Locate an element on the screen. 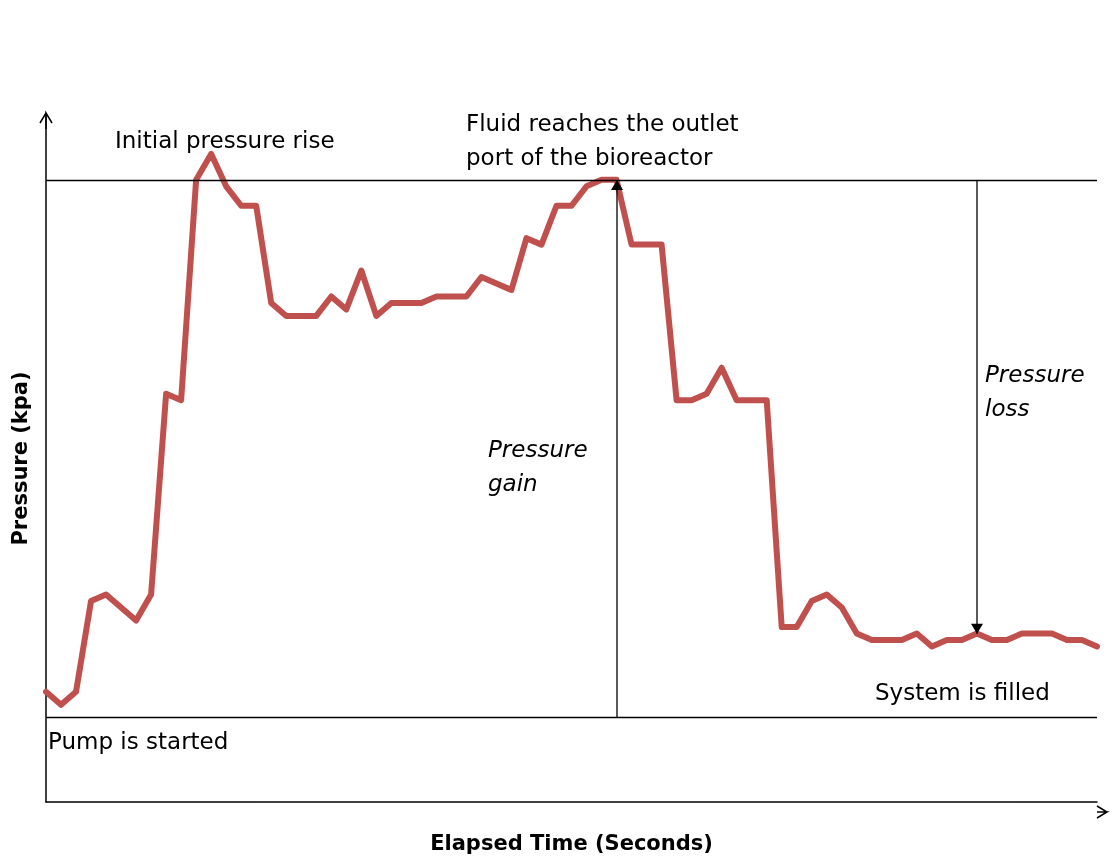 Image resolution: width=1115 pixels, height=858 pixels. annotation: Pressure gain is located at coordinates (541, 466).